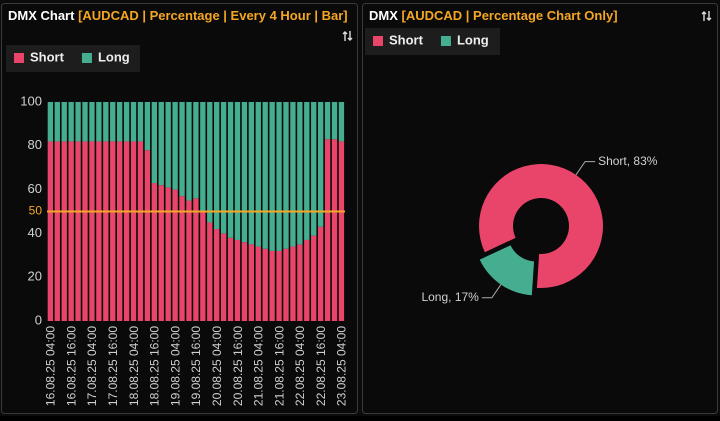 This screenshot has height=421, width=720. I want to click on x-tick-label: 22.08.25 04:00, so click(300, 366).